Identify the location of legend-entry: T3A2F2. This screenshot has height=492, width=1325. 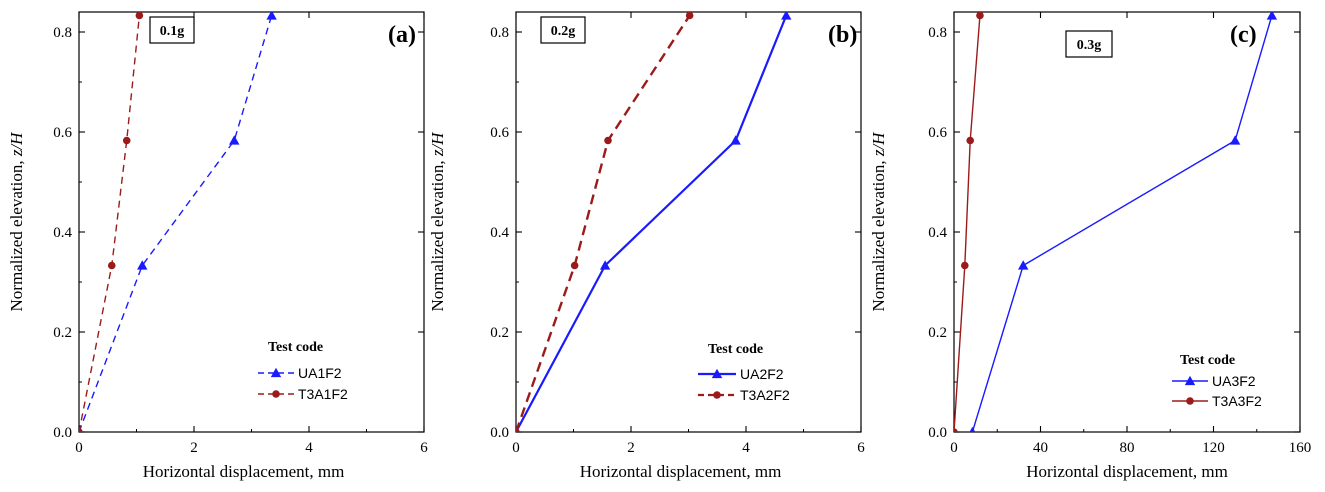
(765, 395).